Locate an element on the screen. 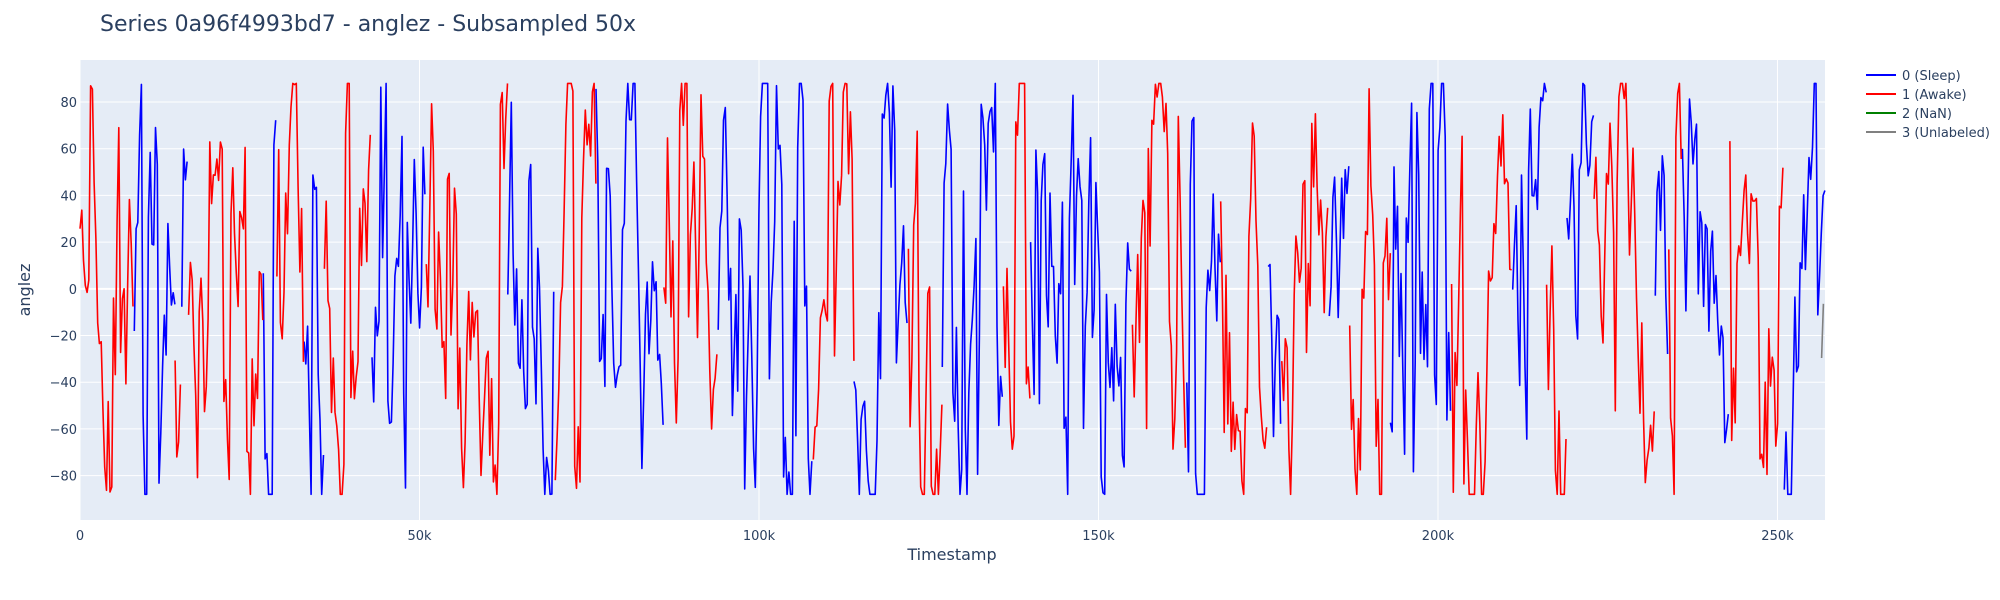  y-axis-ticks: −80 −60 −40 −20 0 20 40 60 80 is located at coordinates (63, 290).